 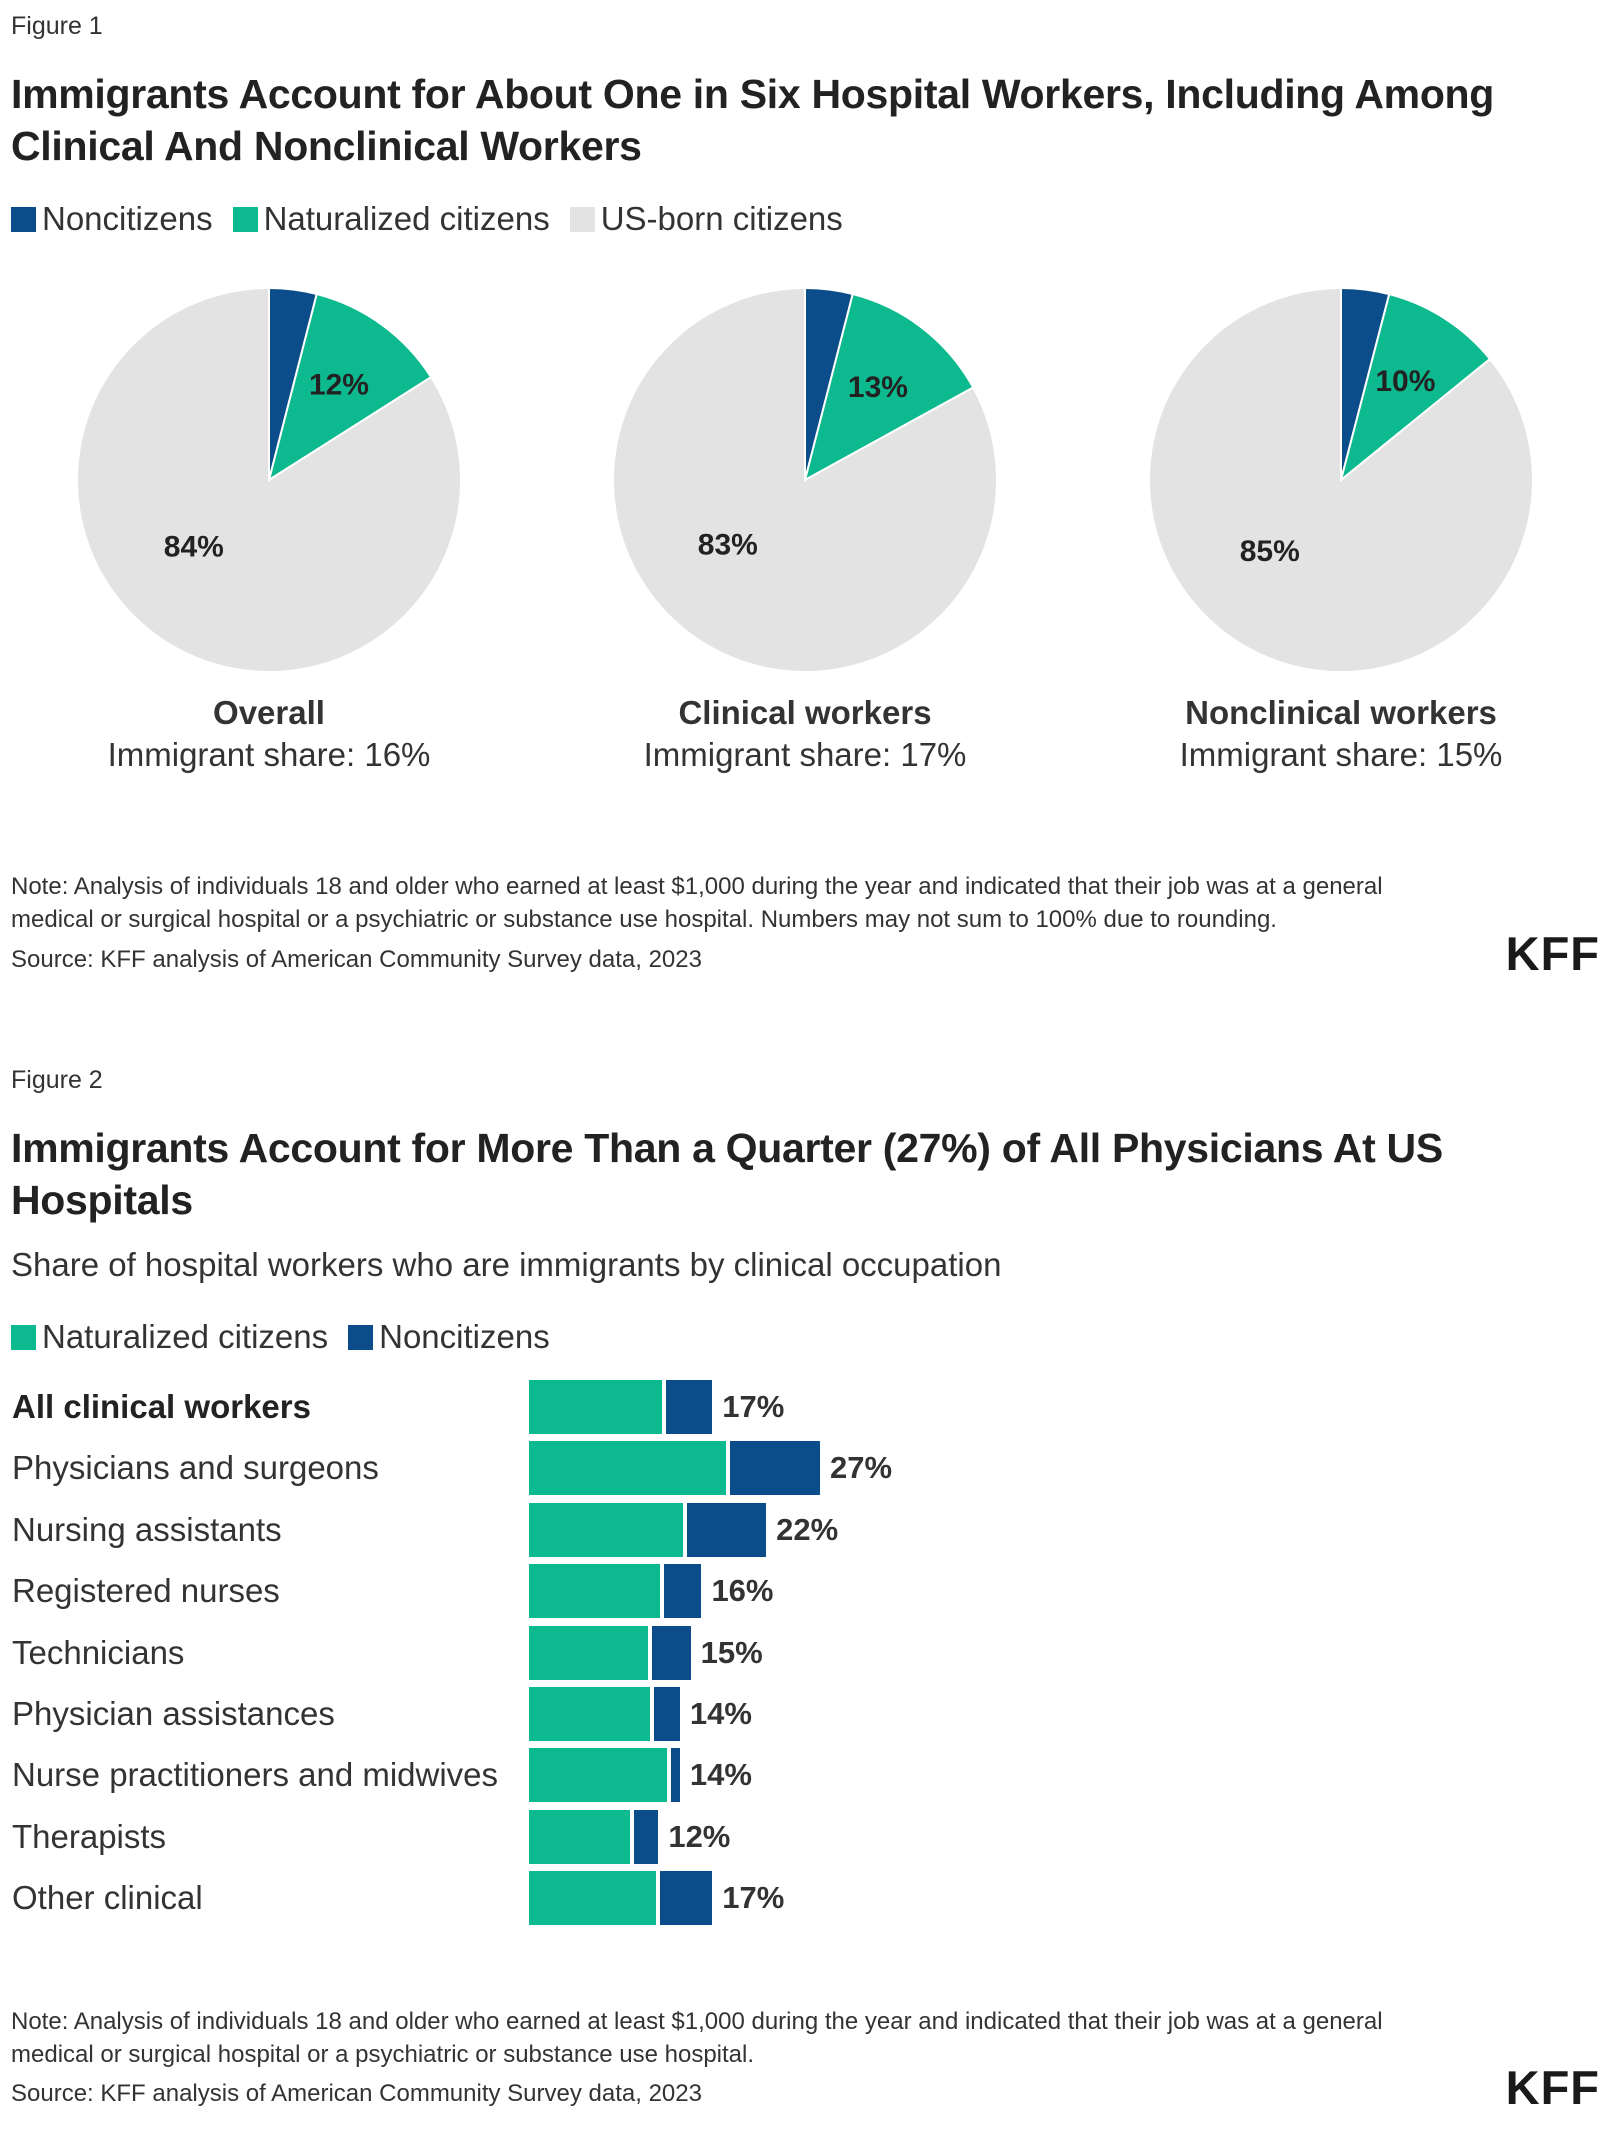 What do you see at coordinates (810, 1836) in the screenshot?
I see `bar-row: Therapists 12%` at bounding box center [810, 1836].